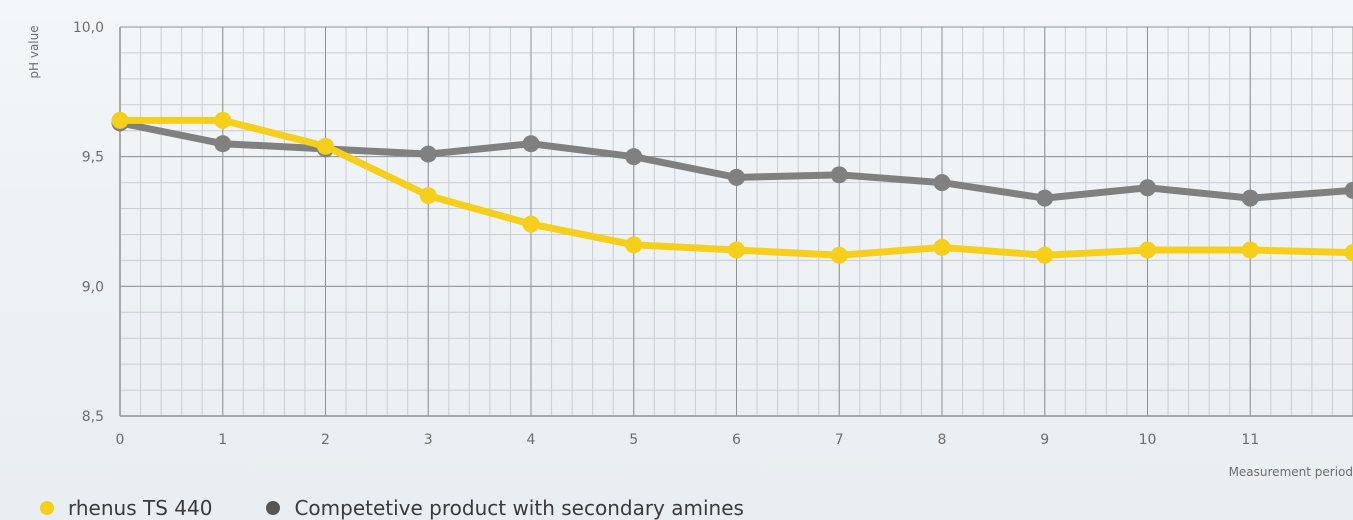 This screenshot has width=1353, height=520. What do you see at coordinates (531, 440) in the screenshot?
I see `x-tick-label: 4` at bounding box center [531, 440].